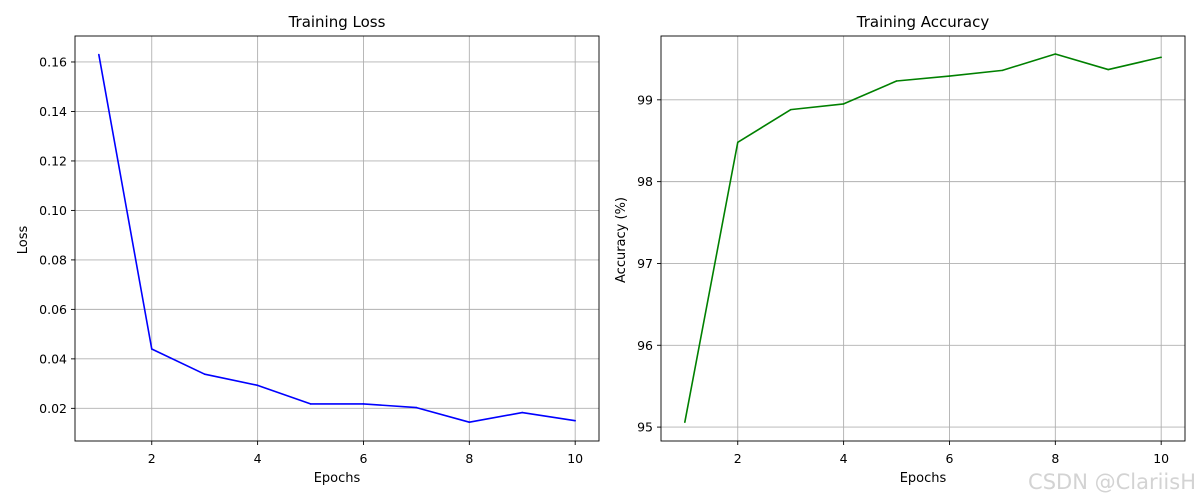  What do you see at coordinates (575, 458) in the screenshot?
I see `loss-x-tick-label: 10` at bounding box center [575, 458].